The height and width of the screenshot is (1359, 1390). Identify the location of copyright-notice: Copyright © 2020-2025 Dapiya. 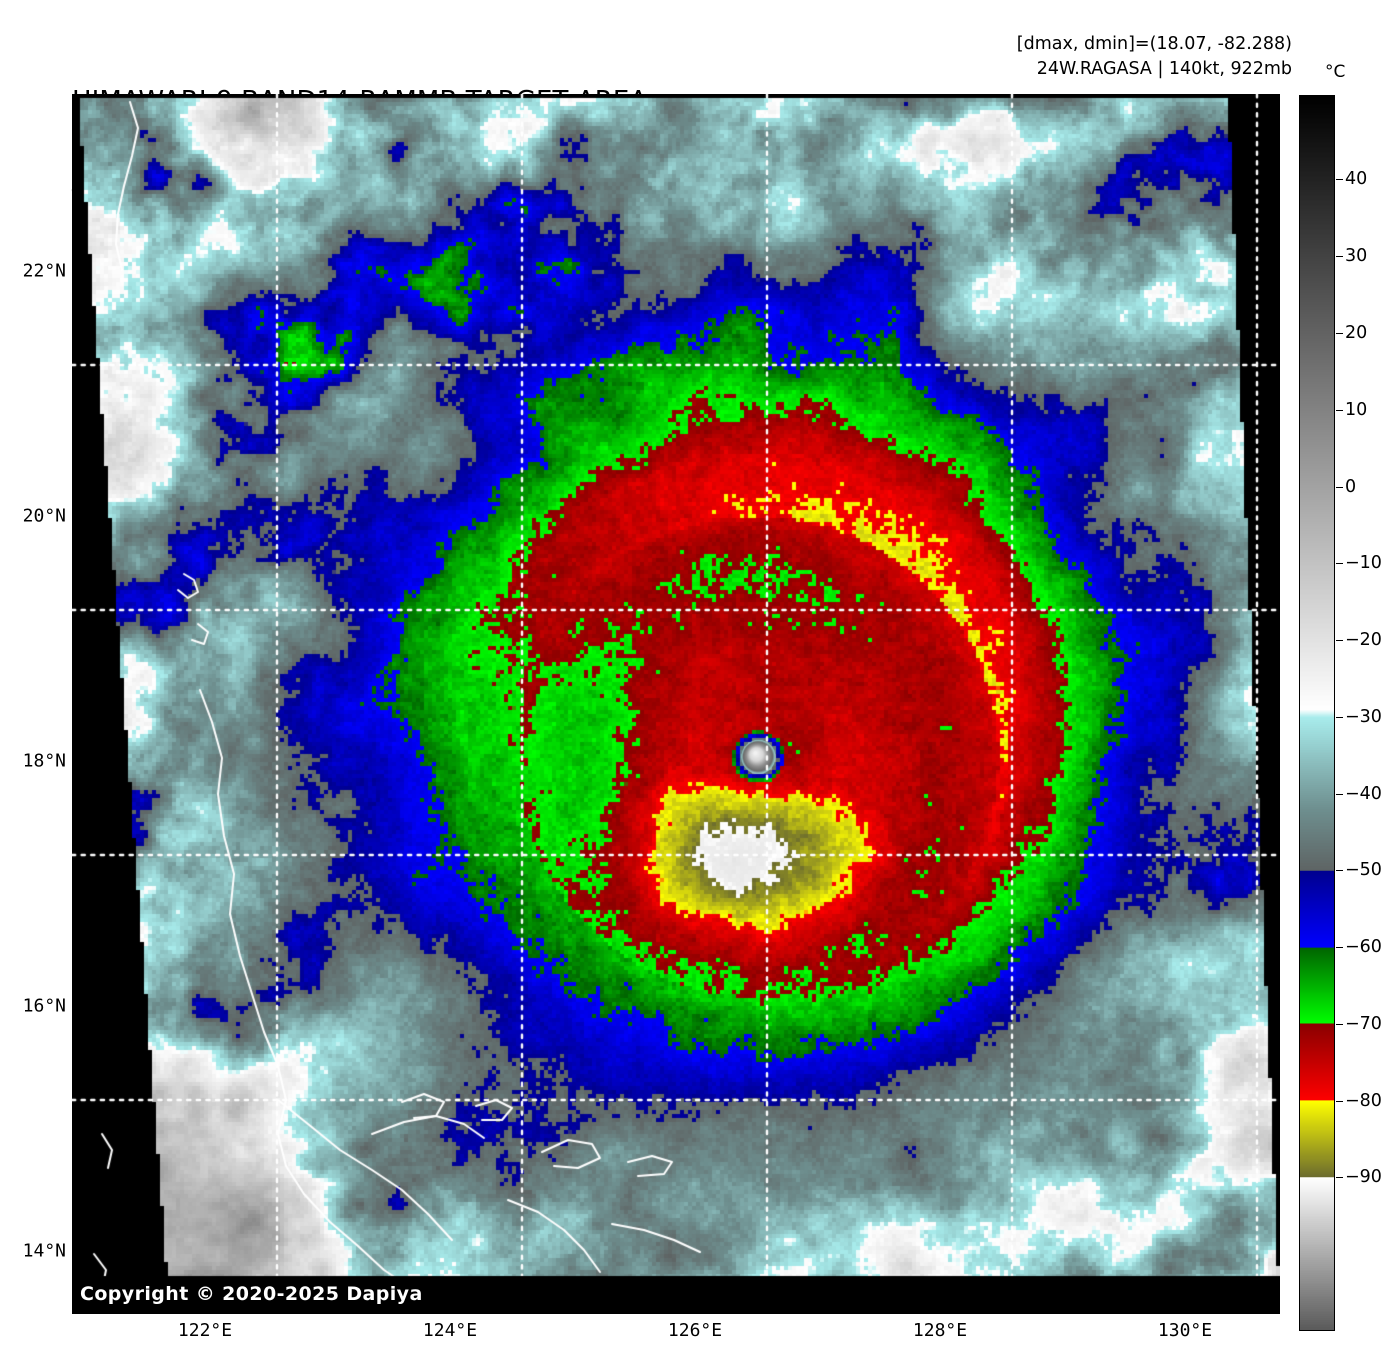
(251, 1294).